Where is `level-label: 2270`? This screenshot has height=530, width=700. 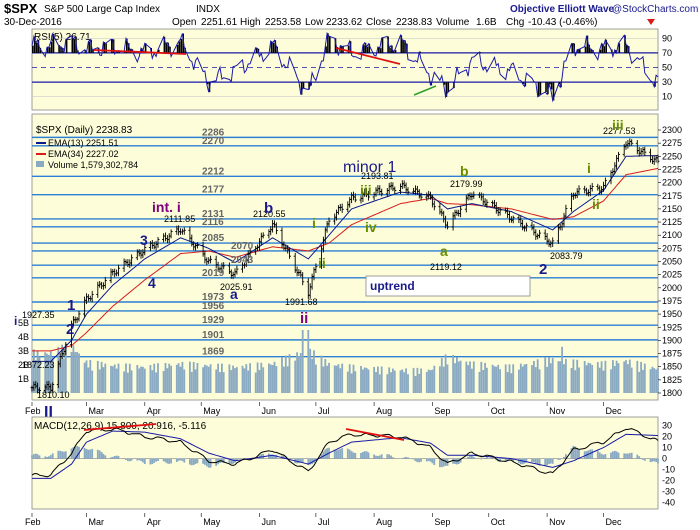 level-label: 2270 is located at coordinates (213, 141).